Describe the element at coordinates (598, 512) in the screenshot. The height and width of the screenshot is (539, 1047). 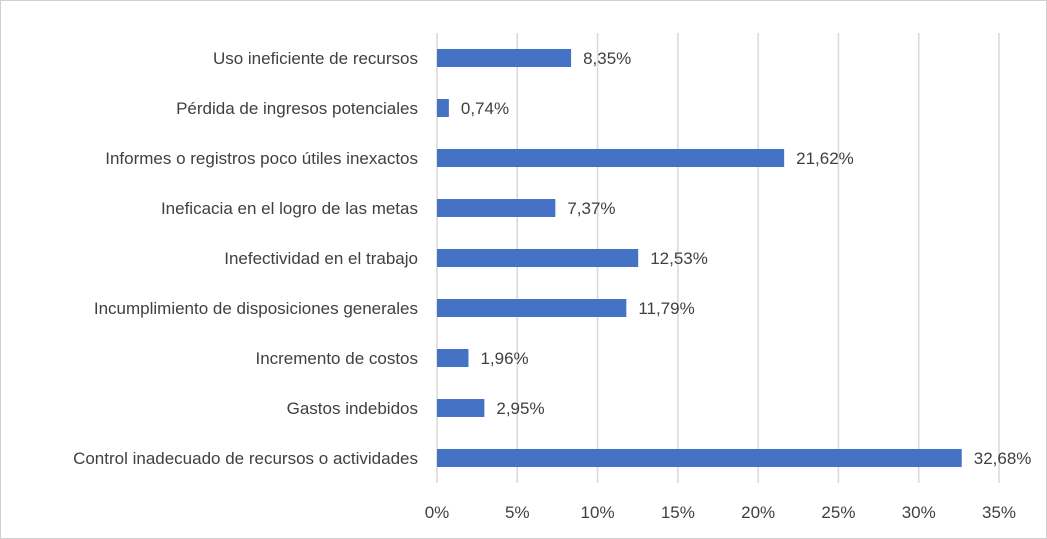
I see `x-tick-label: 10%` at that location.